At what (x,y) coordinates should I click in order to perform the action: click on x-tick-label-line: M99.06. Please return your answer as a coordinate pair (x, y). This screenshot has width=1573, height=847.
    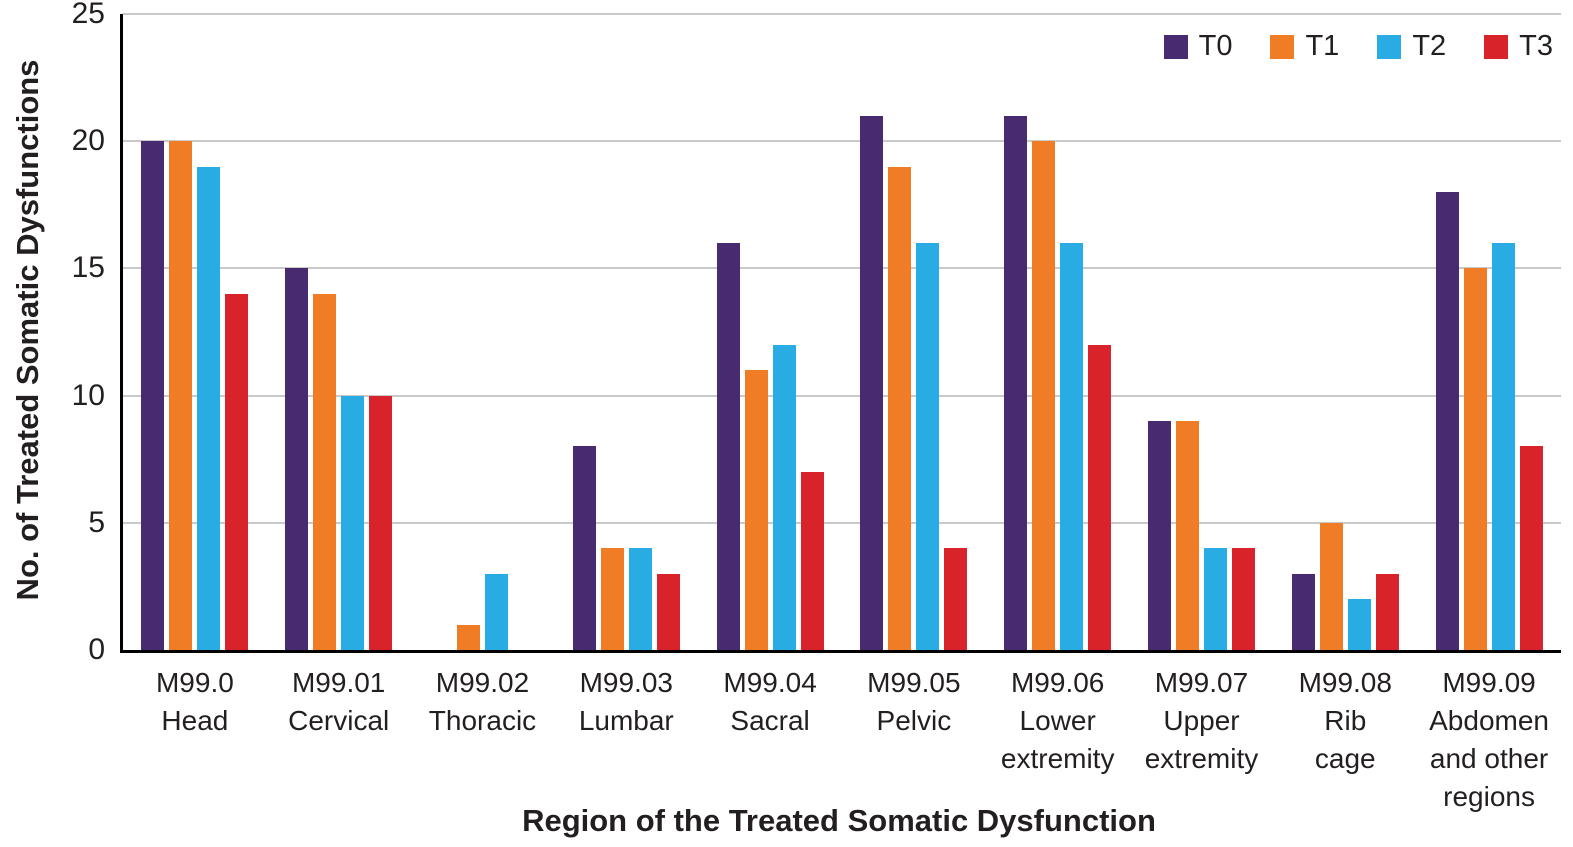
    Looking at the image, I should click on (1057, 682).